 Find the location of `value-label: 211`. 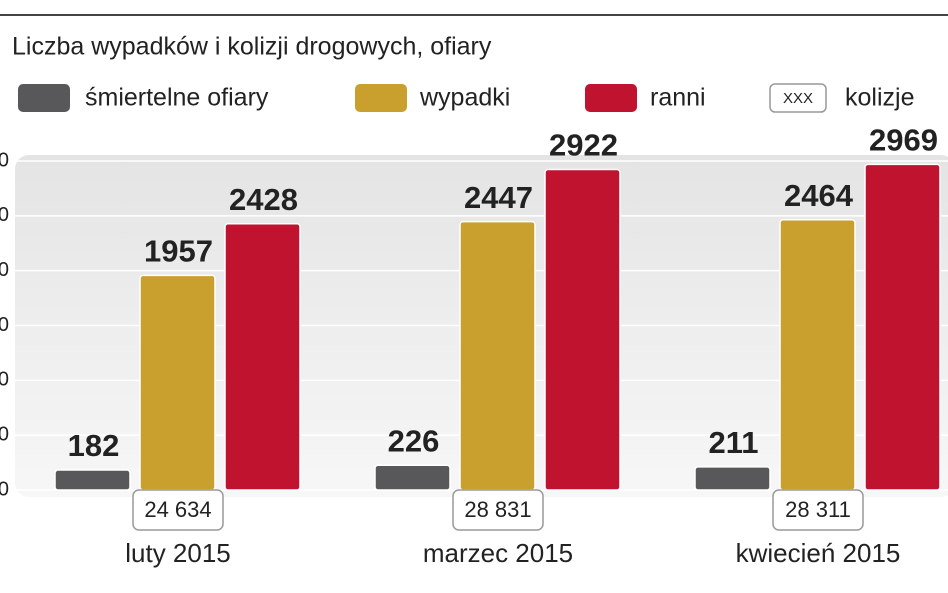

value-label: 211 is located at coordinates (733, 442).